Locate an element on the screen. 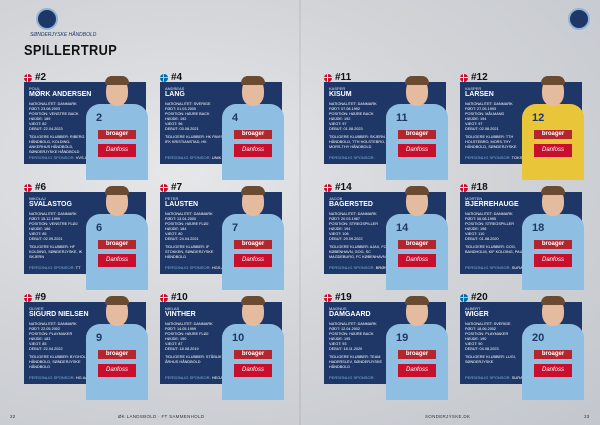  player-number: #11 is located at coordinates (337, 77).